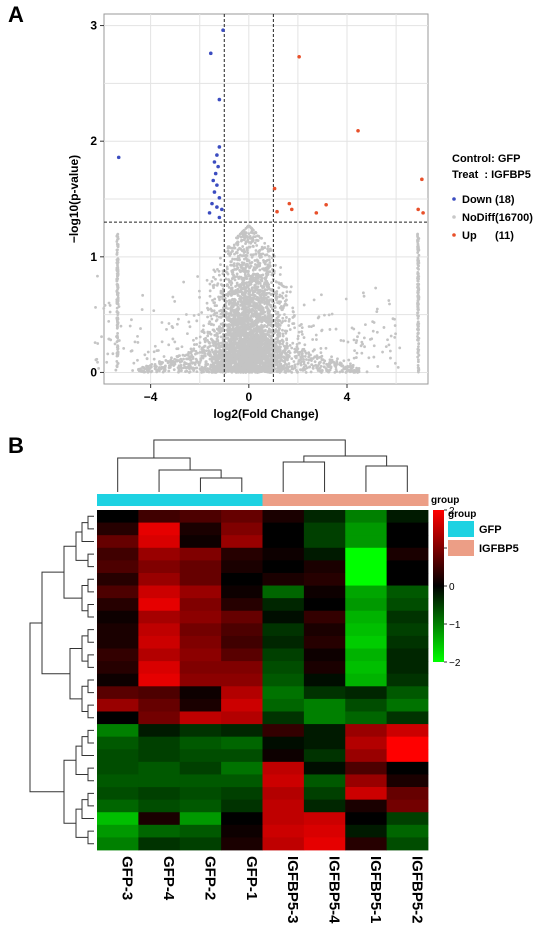  I want to click on group-bar-cell, so click(200, 500).